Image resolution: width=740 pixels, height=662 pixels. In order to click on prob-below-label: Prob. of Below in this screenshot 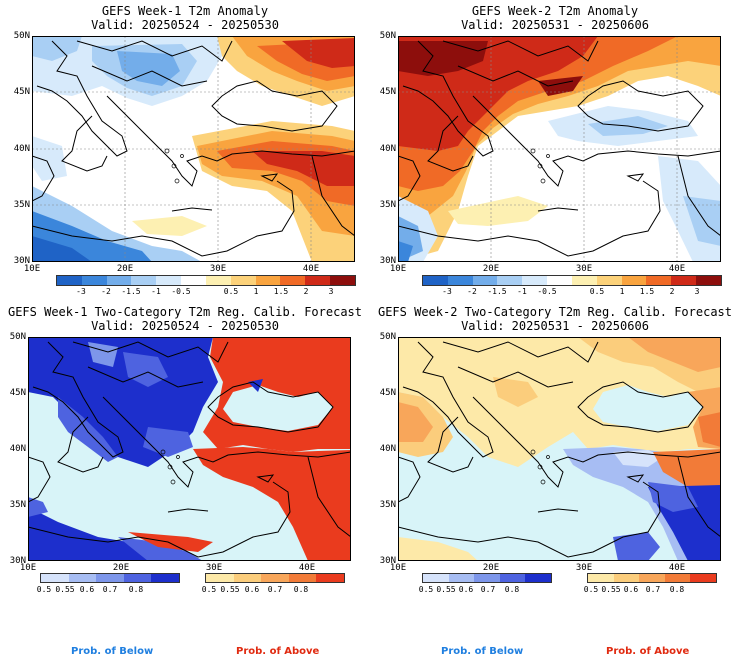, I will do `click(482, 651)`.